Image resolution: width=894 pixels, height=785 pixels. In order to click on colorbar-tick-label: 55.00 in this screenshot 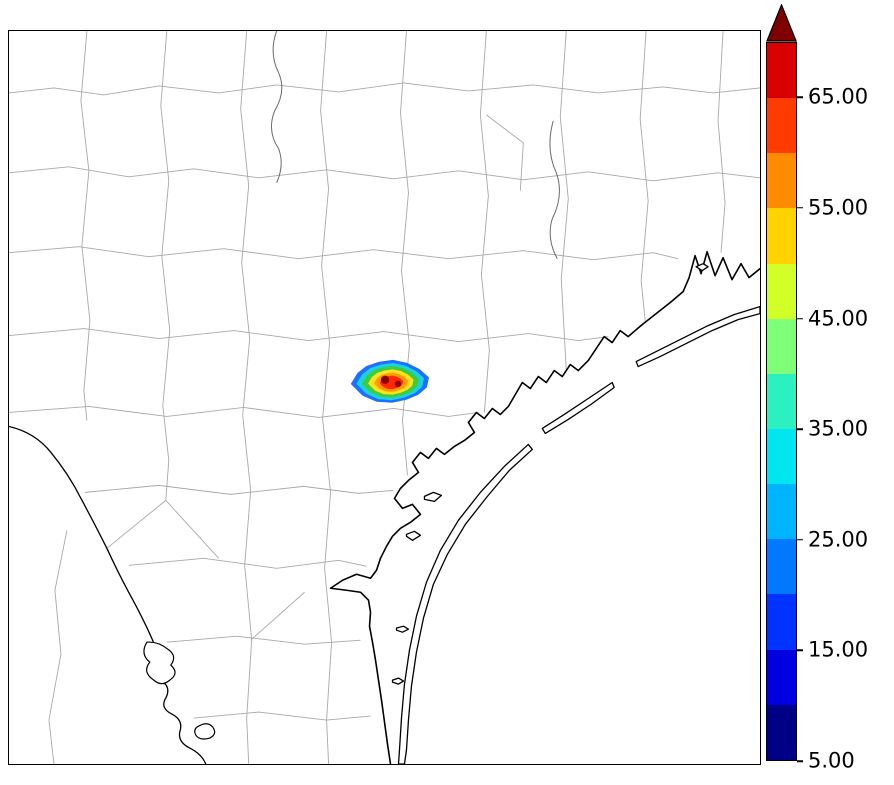, I will do `click(838, 207)`.